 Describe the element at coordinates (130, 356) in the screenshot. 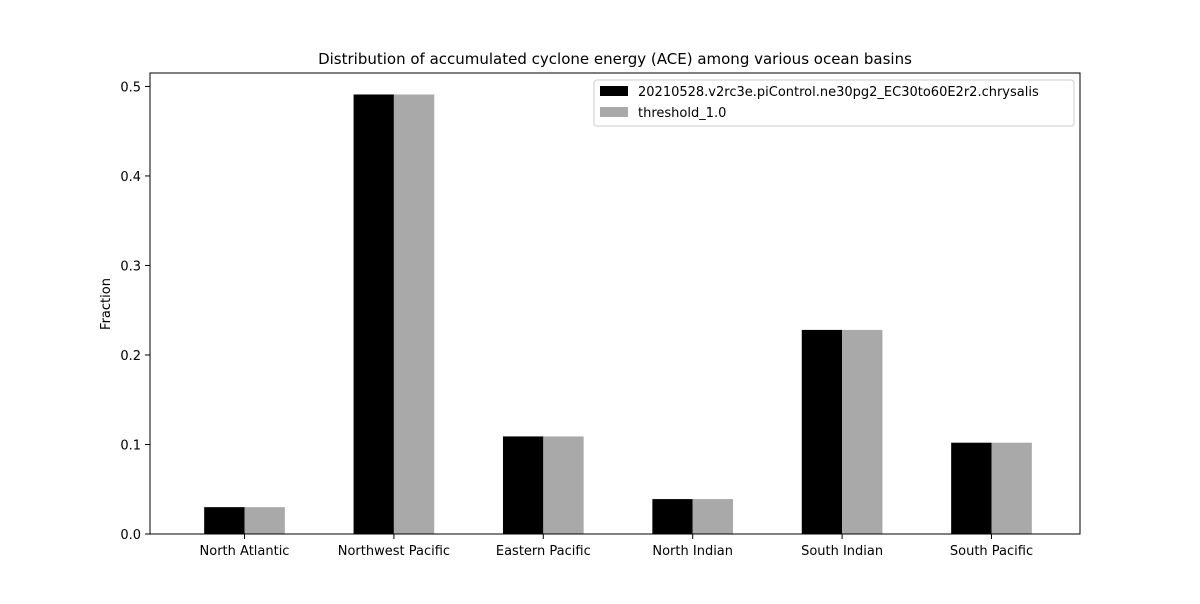

I see `y-tick-label-2: 0.2` at that location.